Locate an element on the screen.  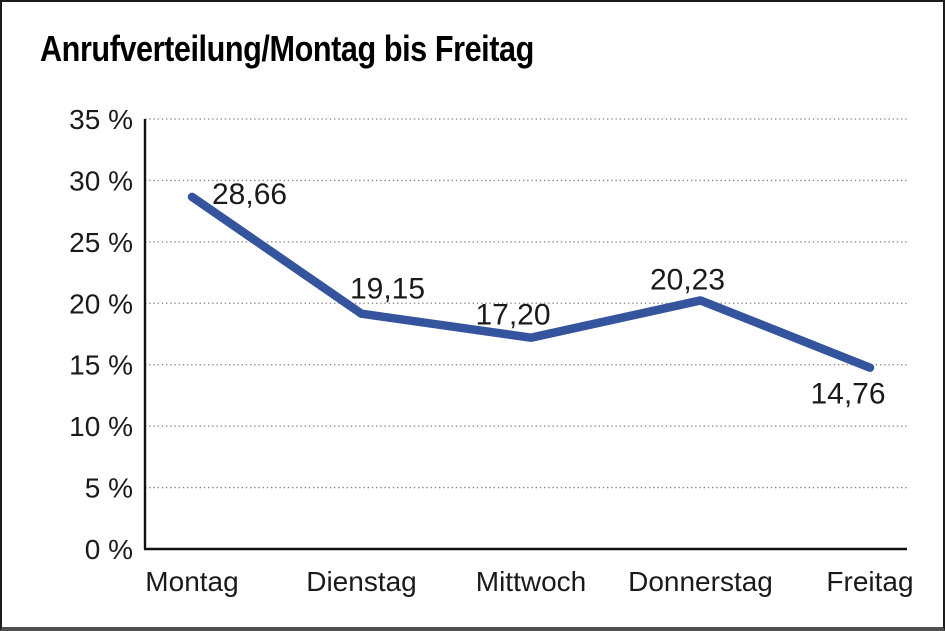
y-axis-tick-label: 25 % is located at coordinates (101, 242).